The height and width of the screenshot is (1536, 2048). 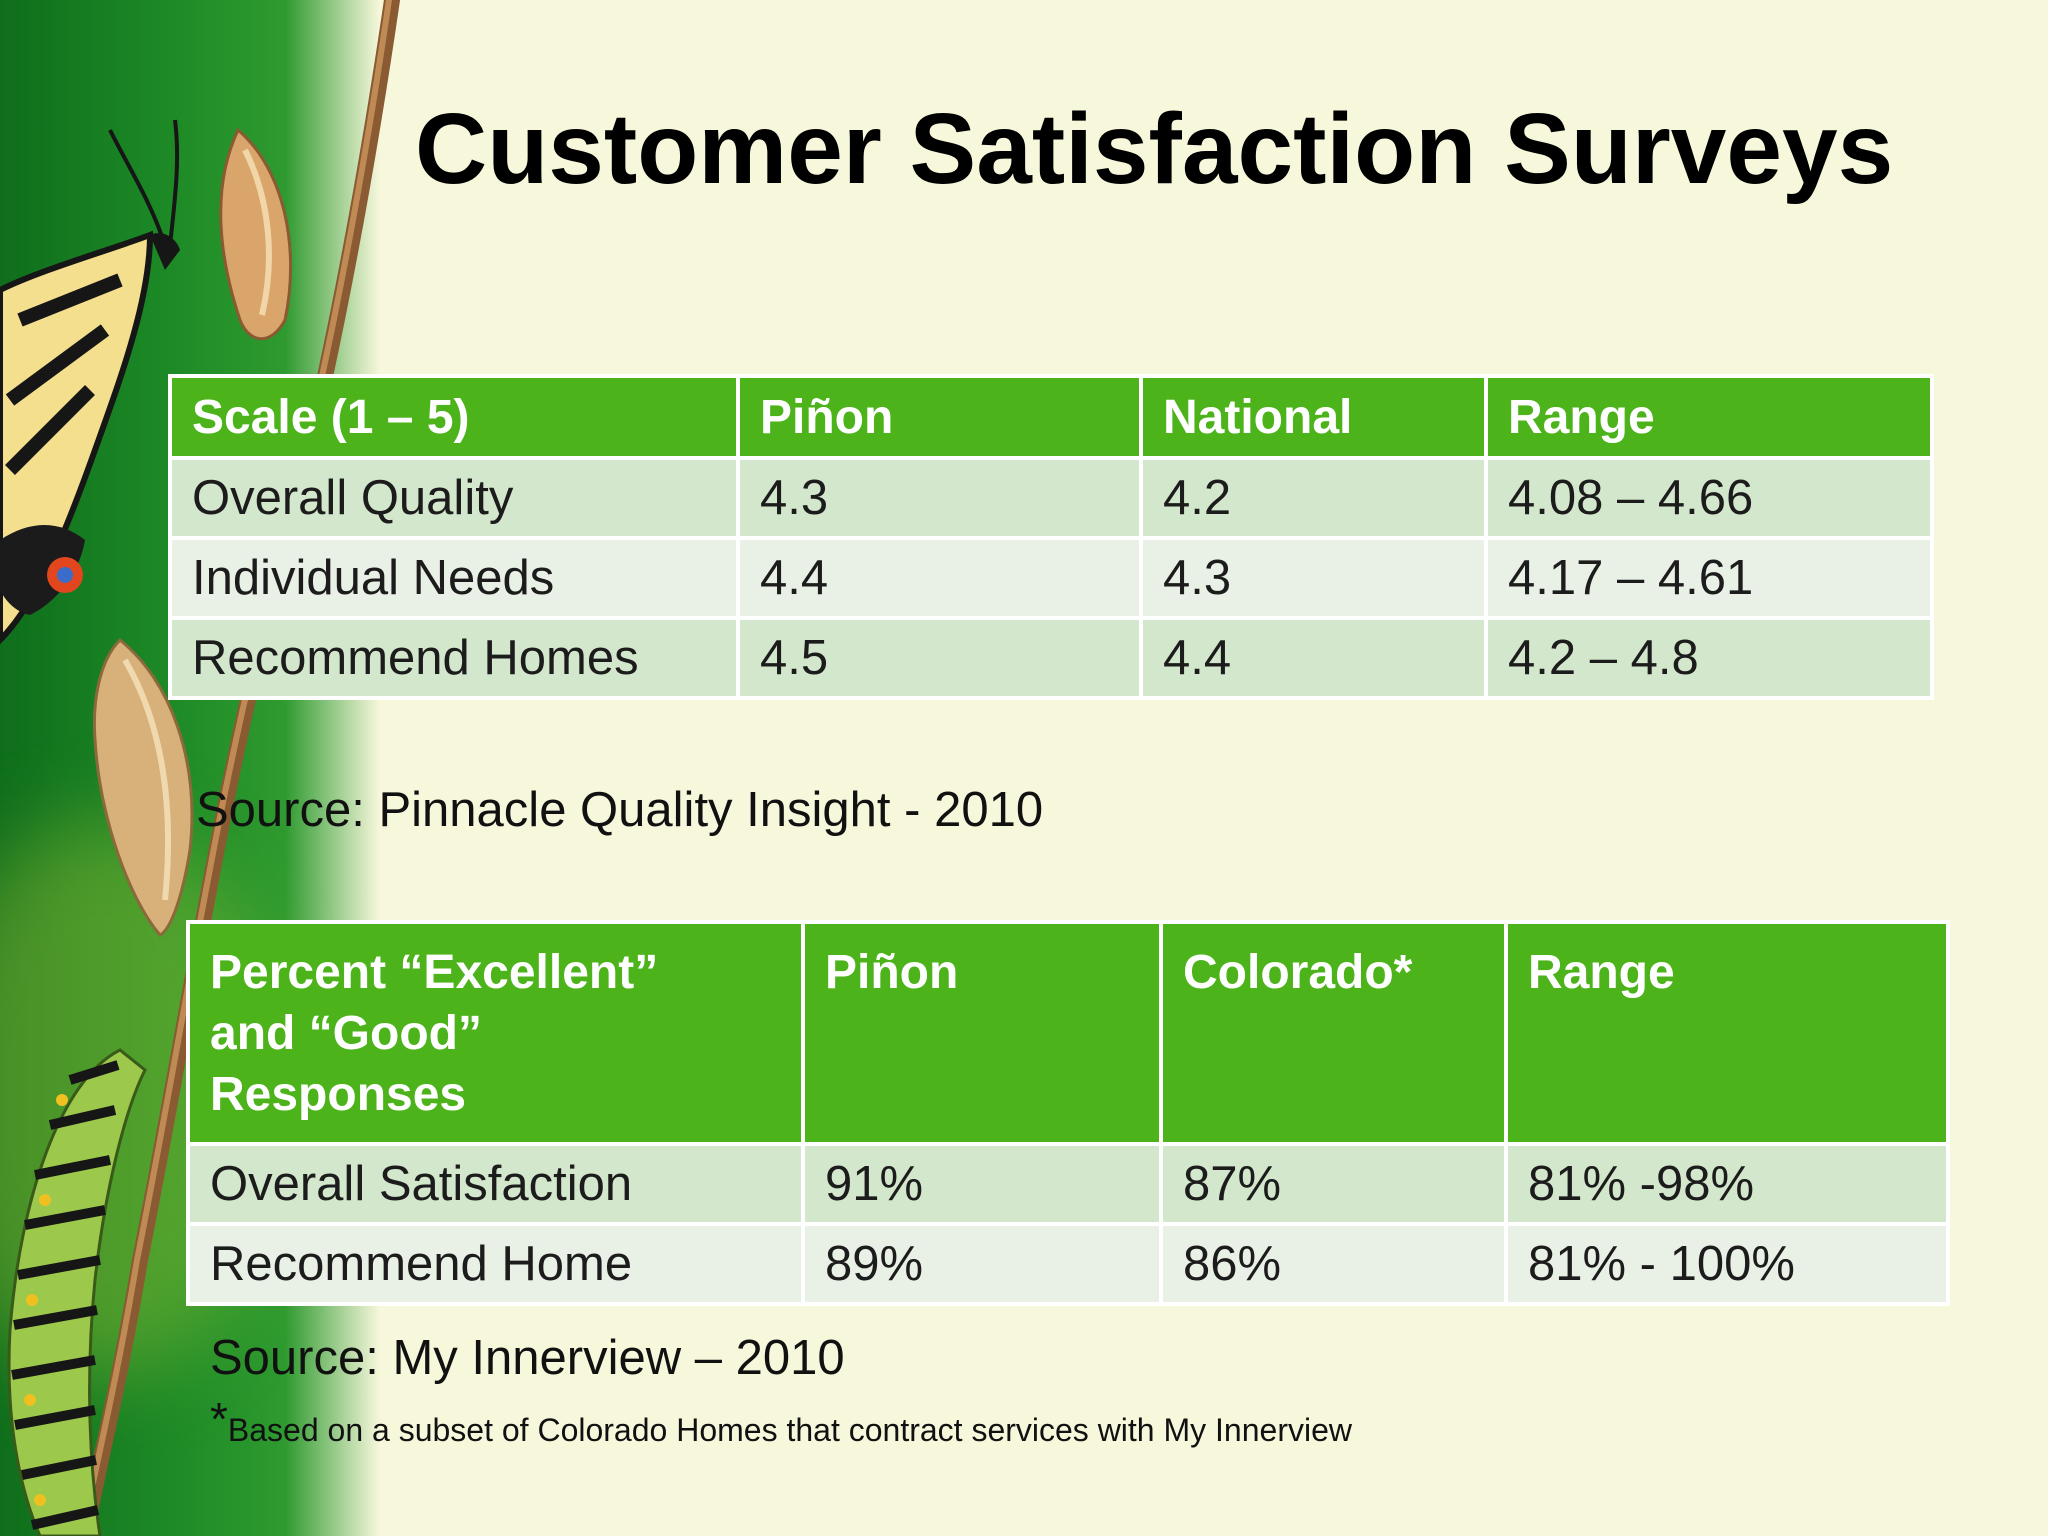 What do you see at coordinates (982, 1184) in the screenshot?
I see `table-cell: 91%` at bounding box center [982, 1184].